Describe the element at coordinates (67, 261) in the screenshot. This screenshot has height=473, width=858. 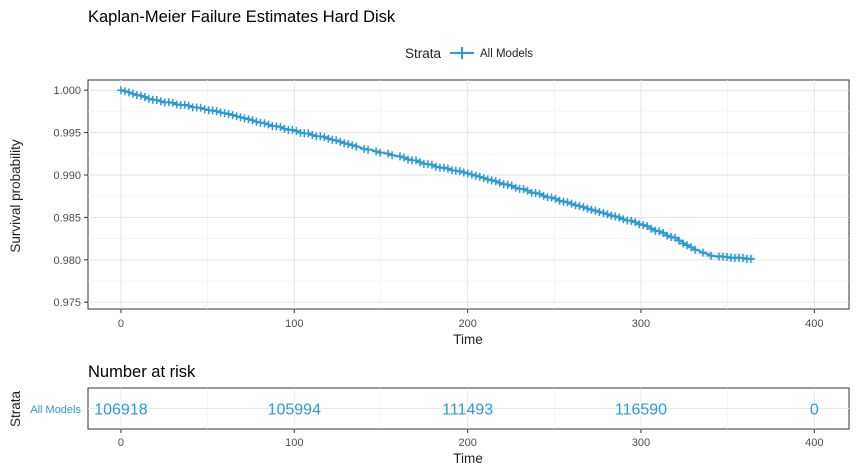
I see `y-tick-label: 0.980` at that location.